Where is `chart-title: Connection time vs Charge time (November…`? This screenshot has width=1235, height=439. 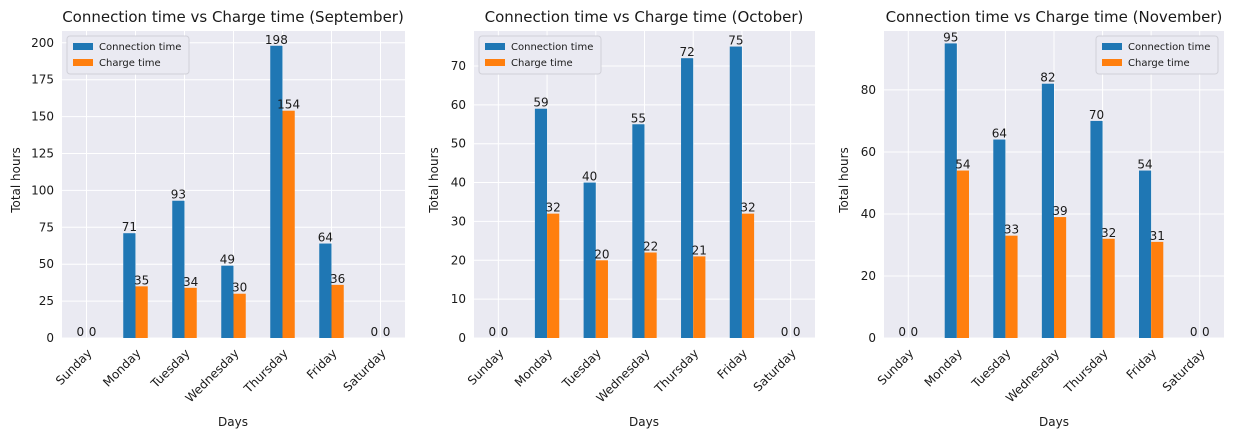 chart-title: Connection time vs Charge time (November… is located at coordinates (1054, 17).